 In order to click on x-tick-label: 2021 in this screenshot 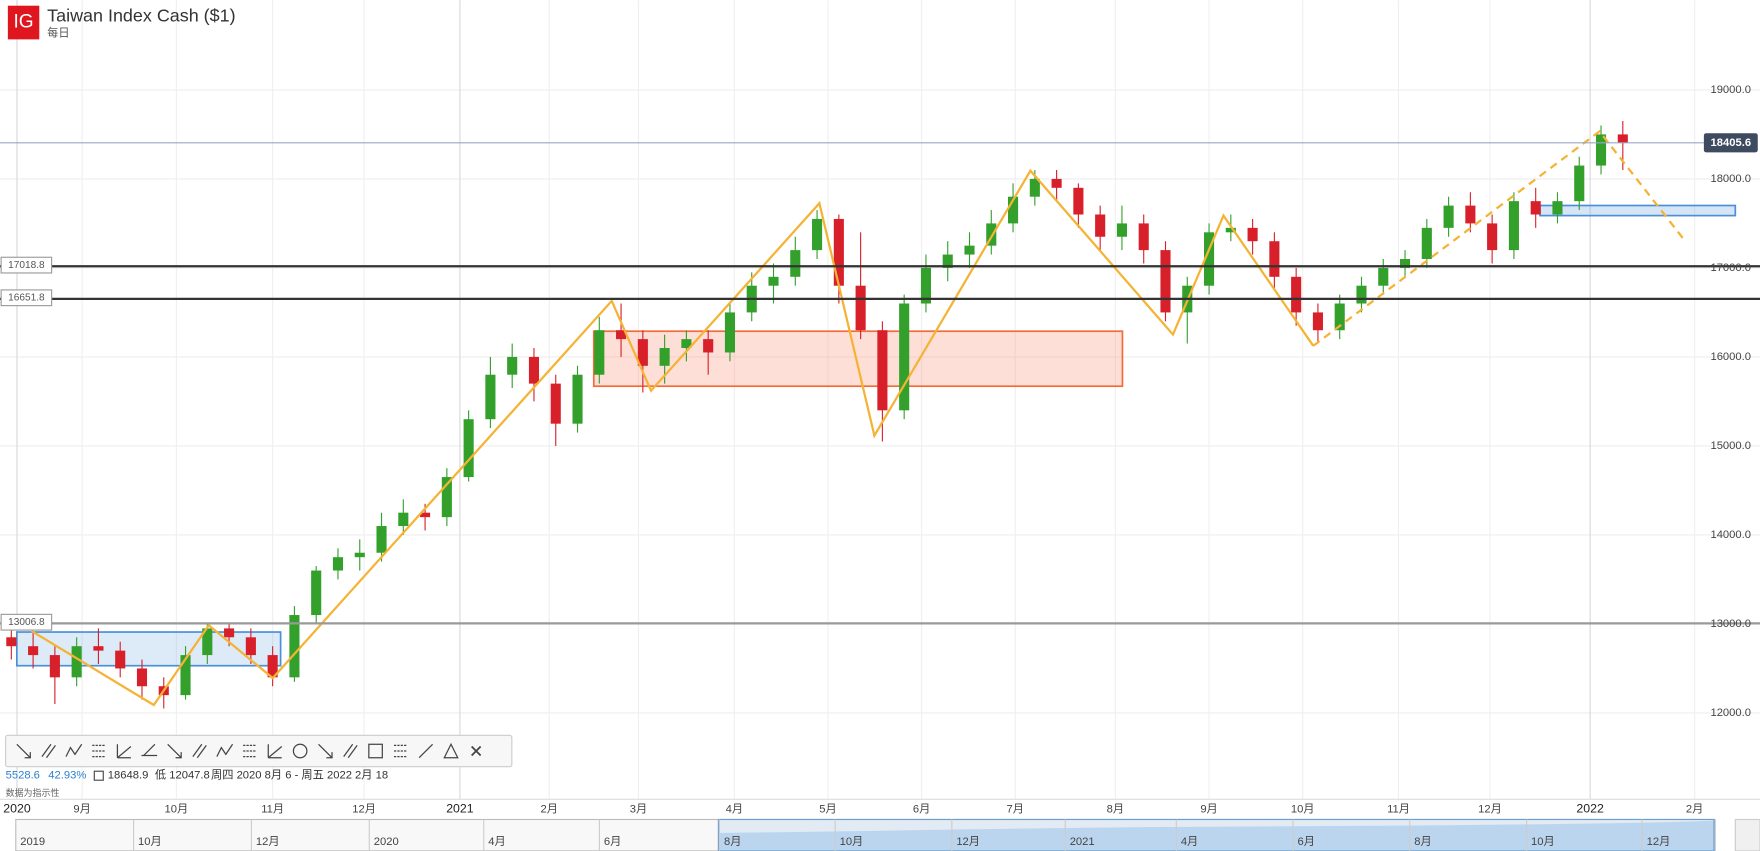, I will do `click(460, 809)`.